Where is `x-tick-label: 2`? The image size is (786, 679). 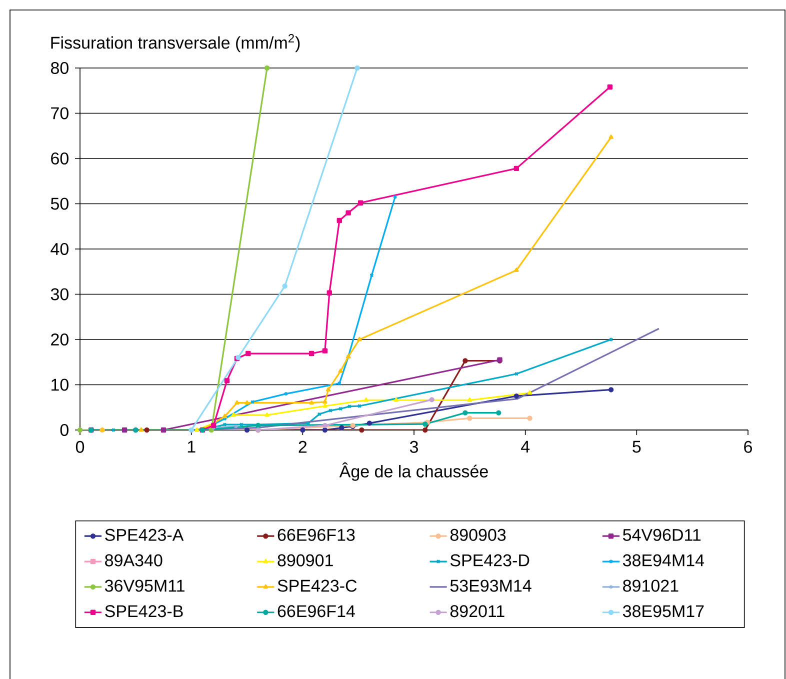
x-tick-label: 2 is located at coordinates (302, 446).